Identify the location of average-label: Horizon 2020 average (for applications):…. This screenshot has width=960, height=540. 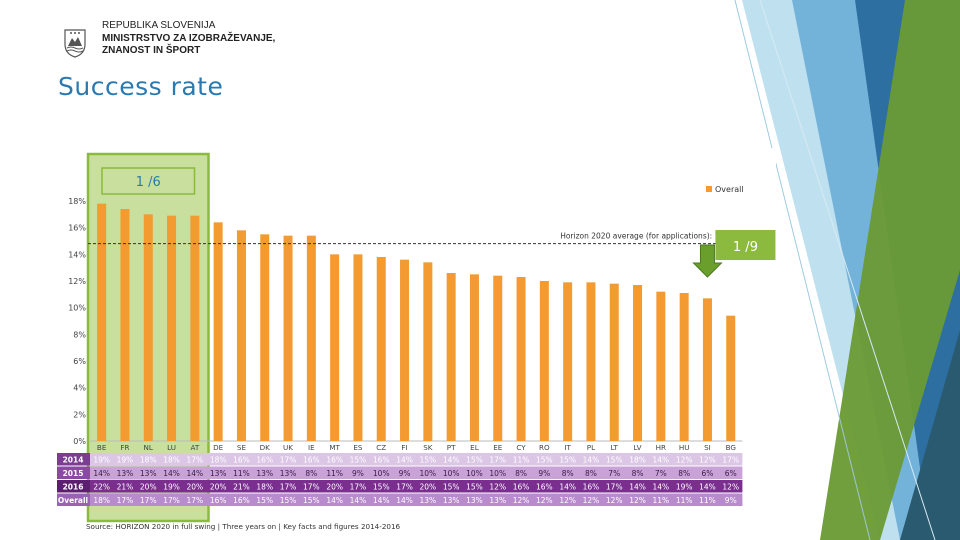
(649, 236).